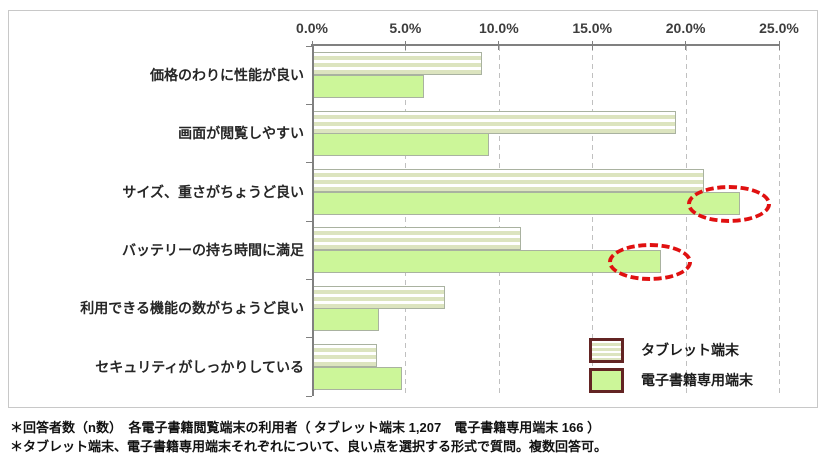 The image size is (826, 463). Describe the element at coordinates (199, 366) in the screenshot. I see `category-label: セキュリティがしっかりしている` at that location.